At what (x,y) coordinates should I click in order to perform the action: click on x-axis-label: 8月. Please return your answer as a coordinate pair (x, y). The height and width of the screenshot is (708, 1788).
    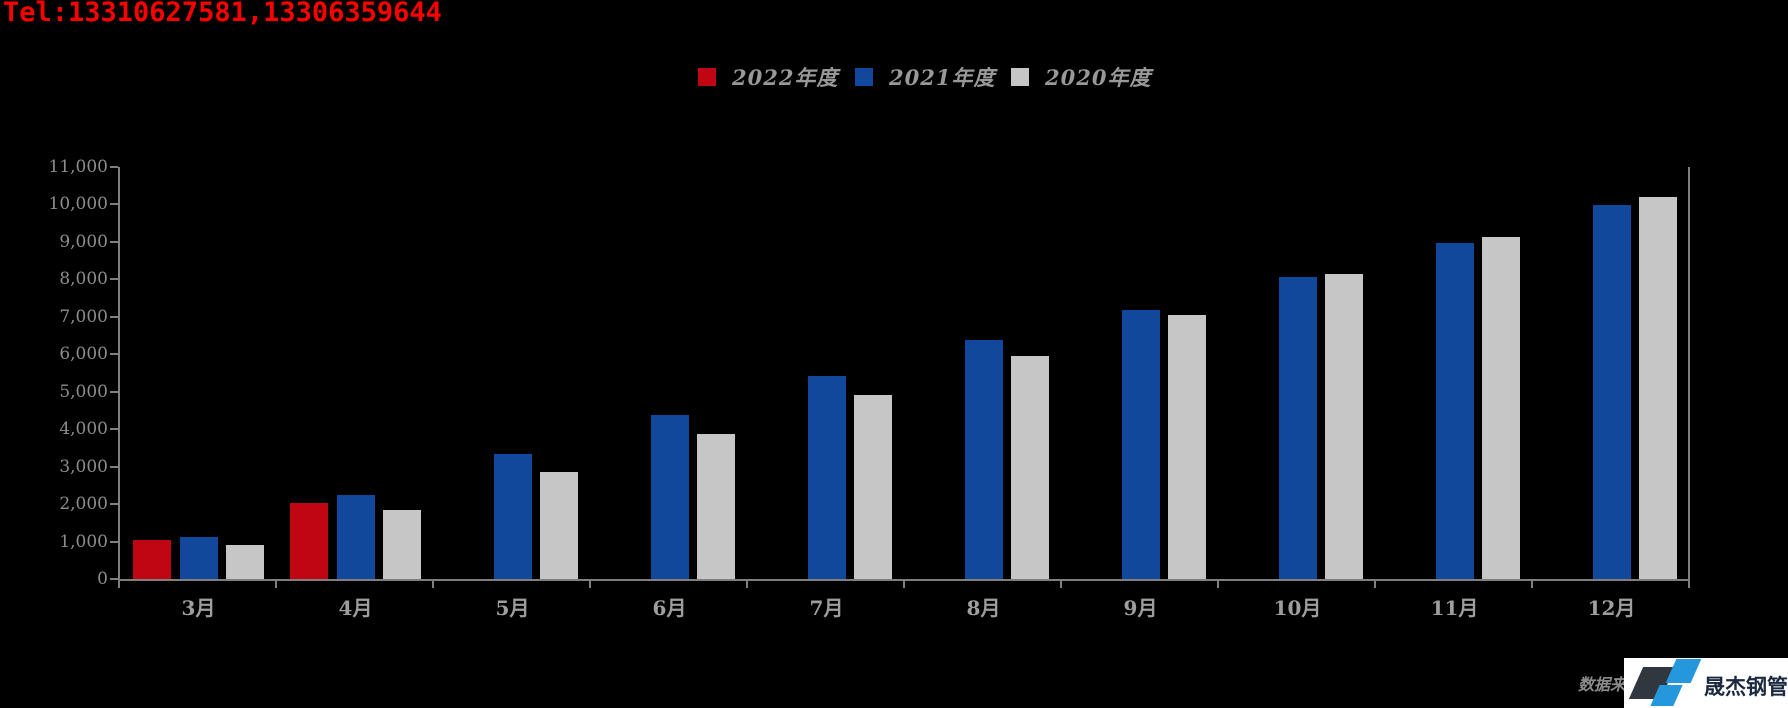
    Looking at the image, I should click on (983, 608).